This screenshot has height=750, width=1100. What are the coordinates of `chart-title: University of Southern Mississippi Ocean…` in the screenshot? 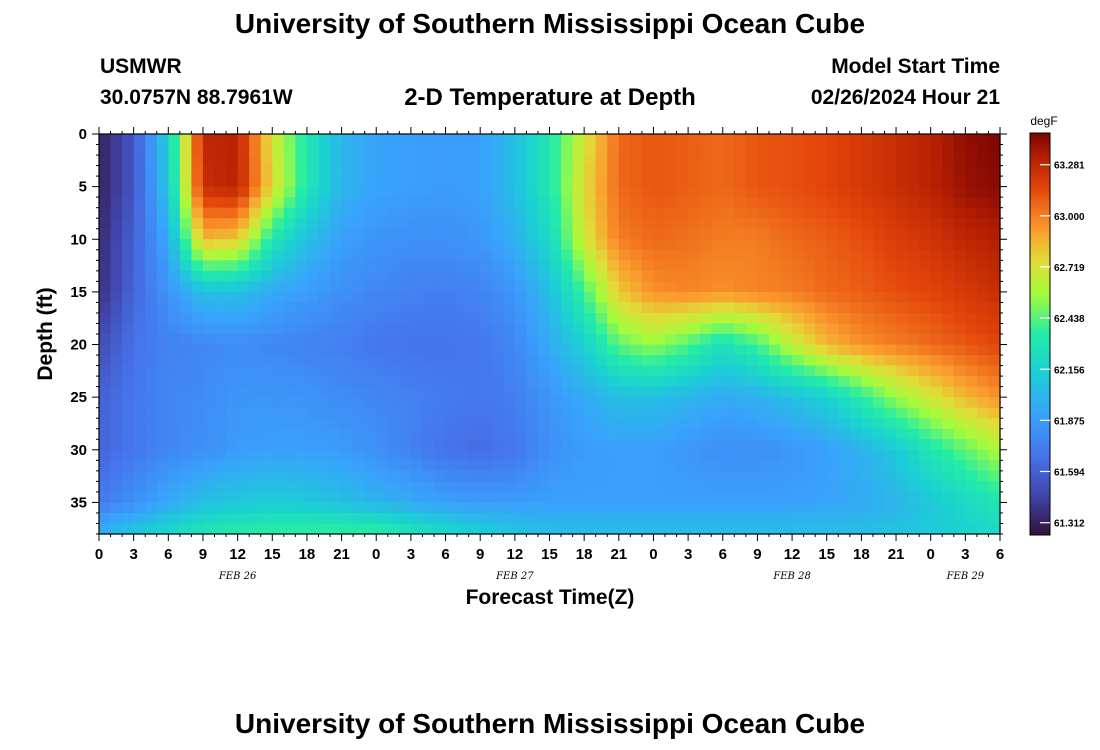 It's located at (550, 23).